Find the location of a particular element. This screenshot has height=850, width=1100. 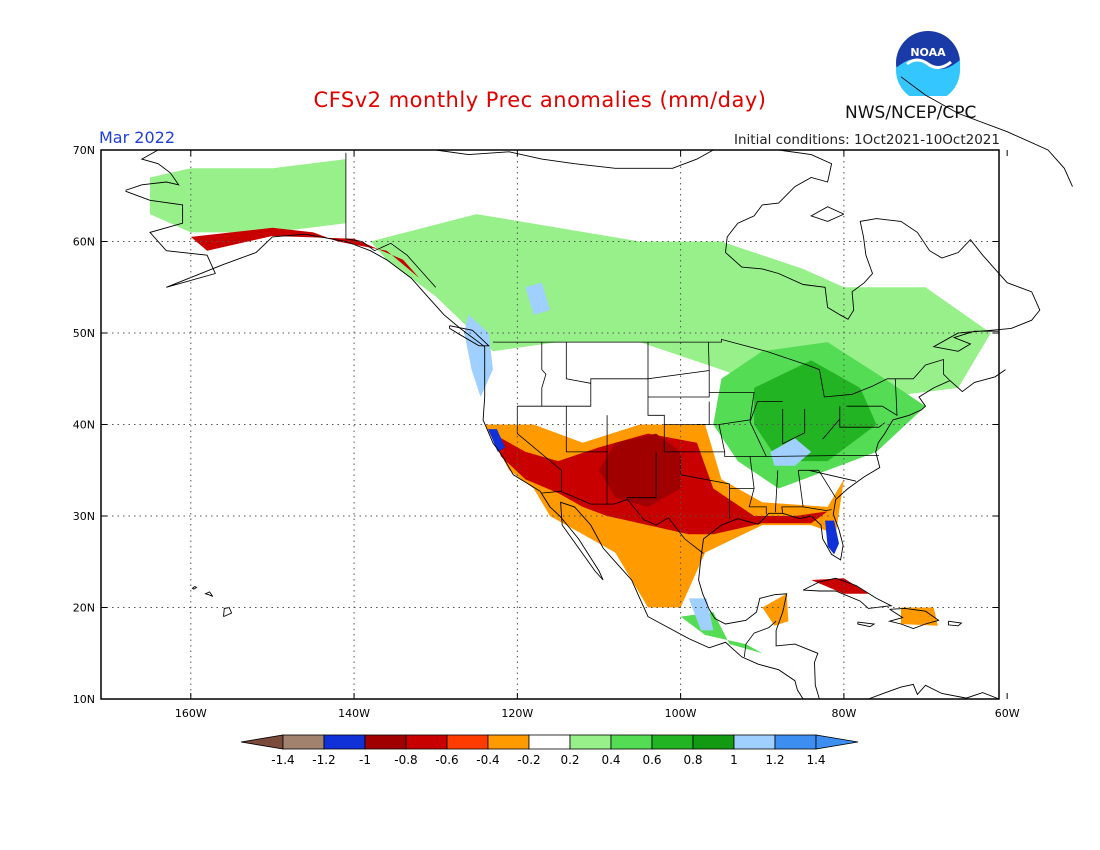

legend-tick-label: -0.8 is located at coordinates (405, 760).